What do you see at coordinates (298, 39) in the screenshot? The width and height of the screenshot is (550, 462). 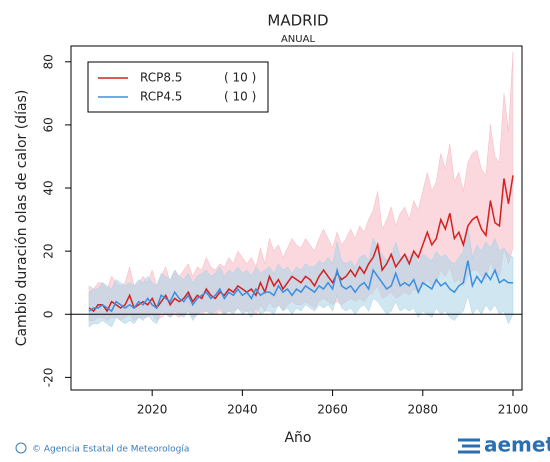 I see `chart-subtitle: ANUAL` at bounding box center [298, 39].